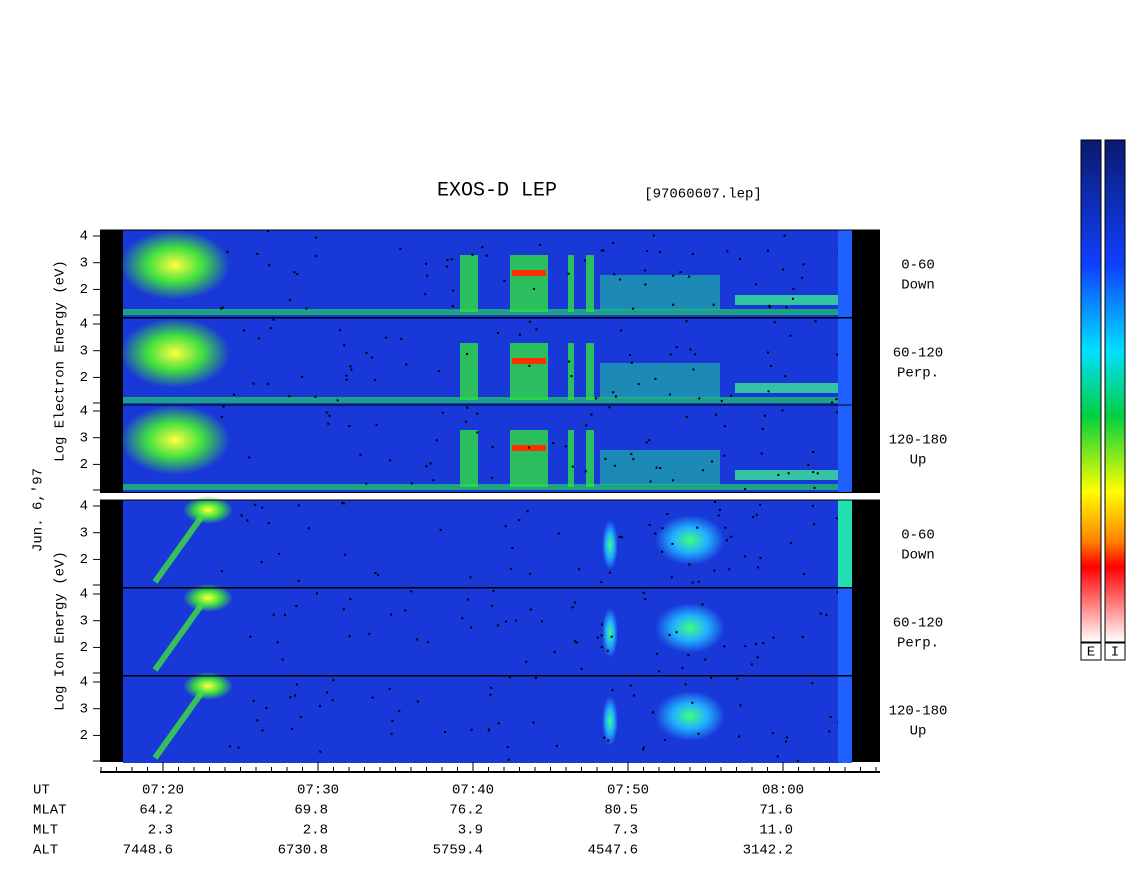 This screenshot has width=1130, height=875. What do you see at coordinates (628, 791) in the screenshot?
I see `time-label: 07:50` at bounding box center [628, 791].